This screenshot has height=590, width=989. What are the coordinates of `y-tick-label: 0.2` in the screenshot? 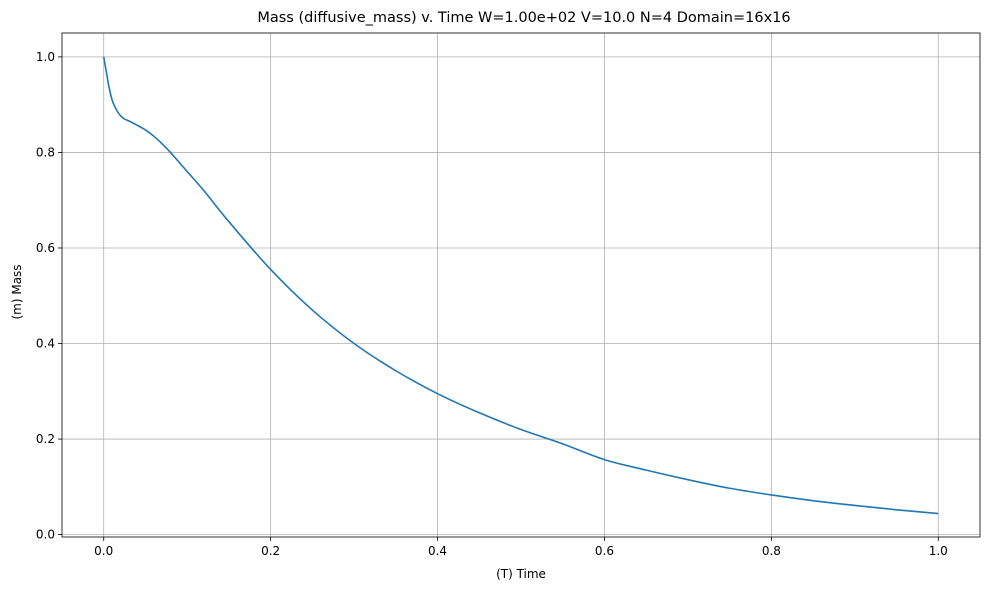 It's located at (45, 439).